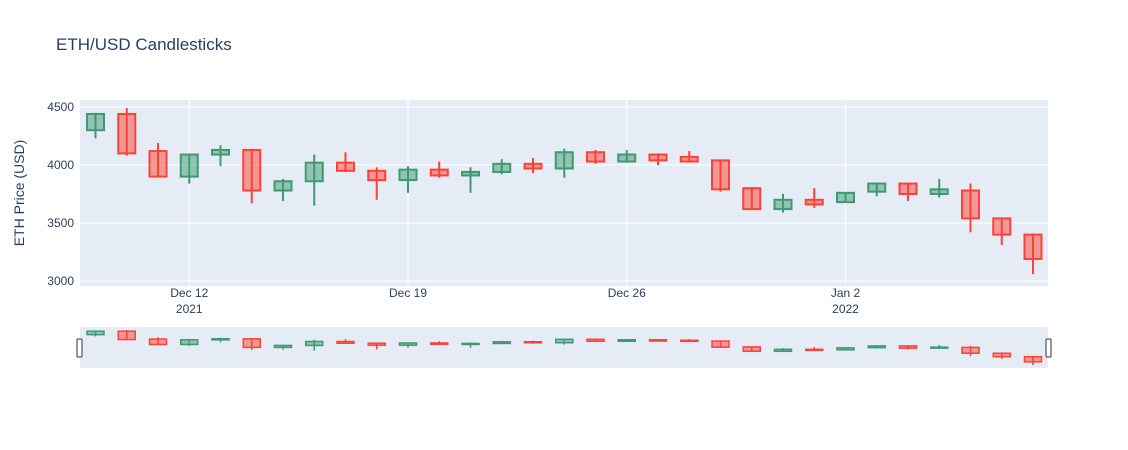 This screenshot has height=450, width=1128. What do you see at coordinates (60, 165) in the screenshot?
I see `y-tick-label: 4000` at bounding box center [60, 165].